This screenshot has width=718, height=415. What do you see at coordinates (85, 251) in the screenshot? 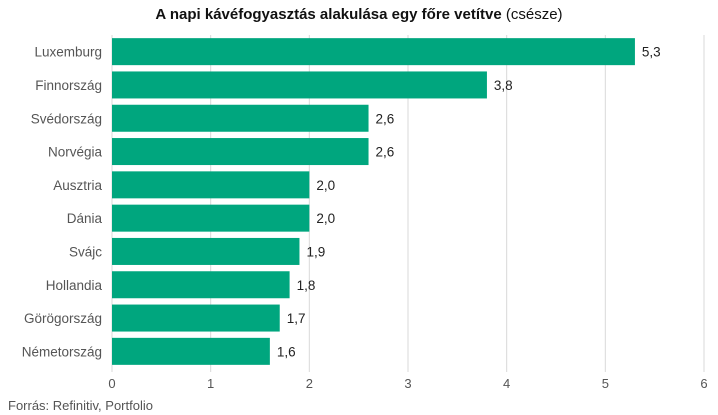
I see `category-label: Svájc` at bounding box center [85, 251].